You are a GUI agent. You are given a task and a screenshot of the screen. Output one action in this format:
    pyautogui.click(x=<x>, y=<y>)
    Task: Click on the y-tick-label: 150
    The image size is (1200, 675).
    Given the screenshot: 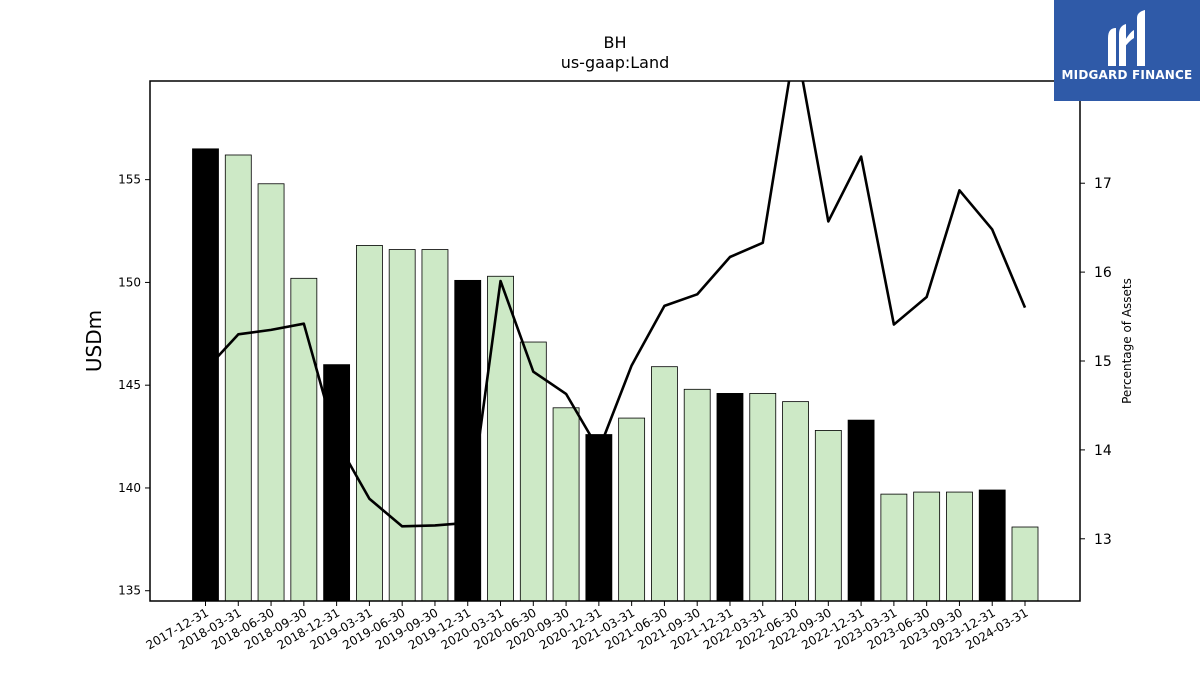 What is the action you would take?
    pyautogui.click(x=129, y=282)
    